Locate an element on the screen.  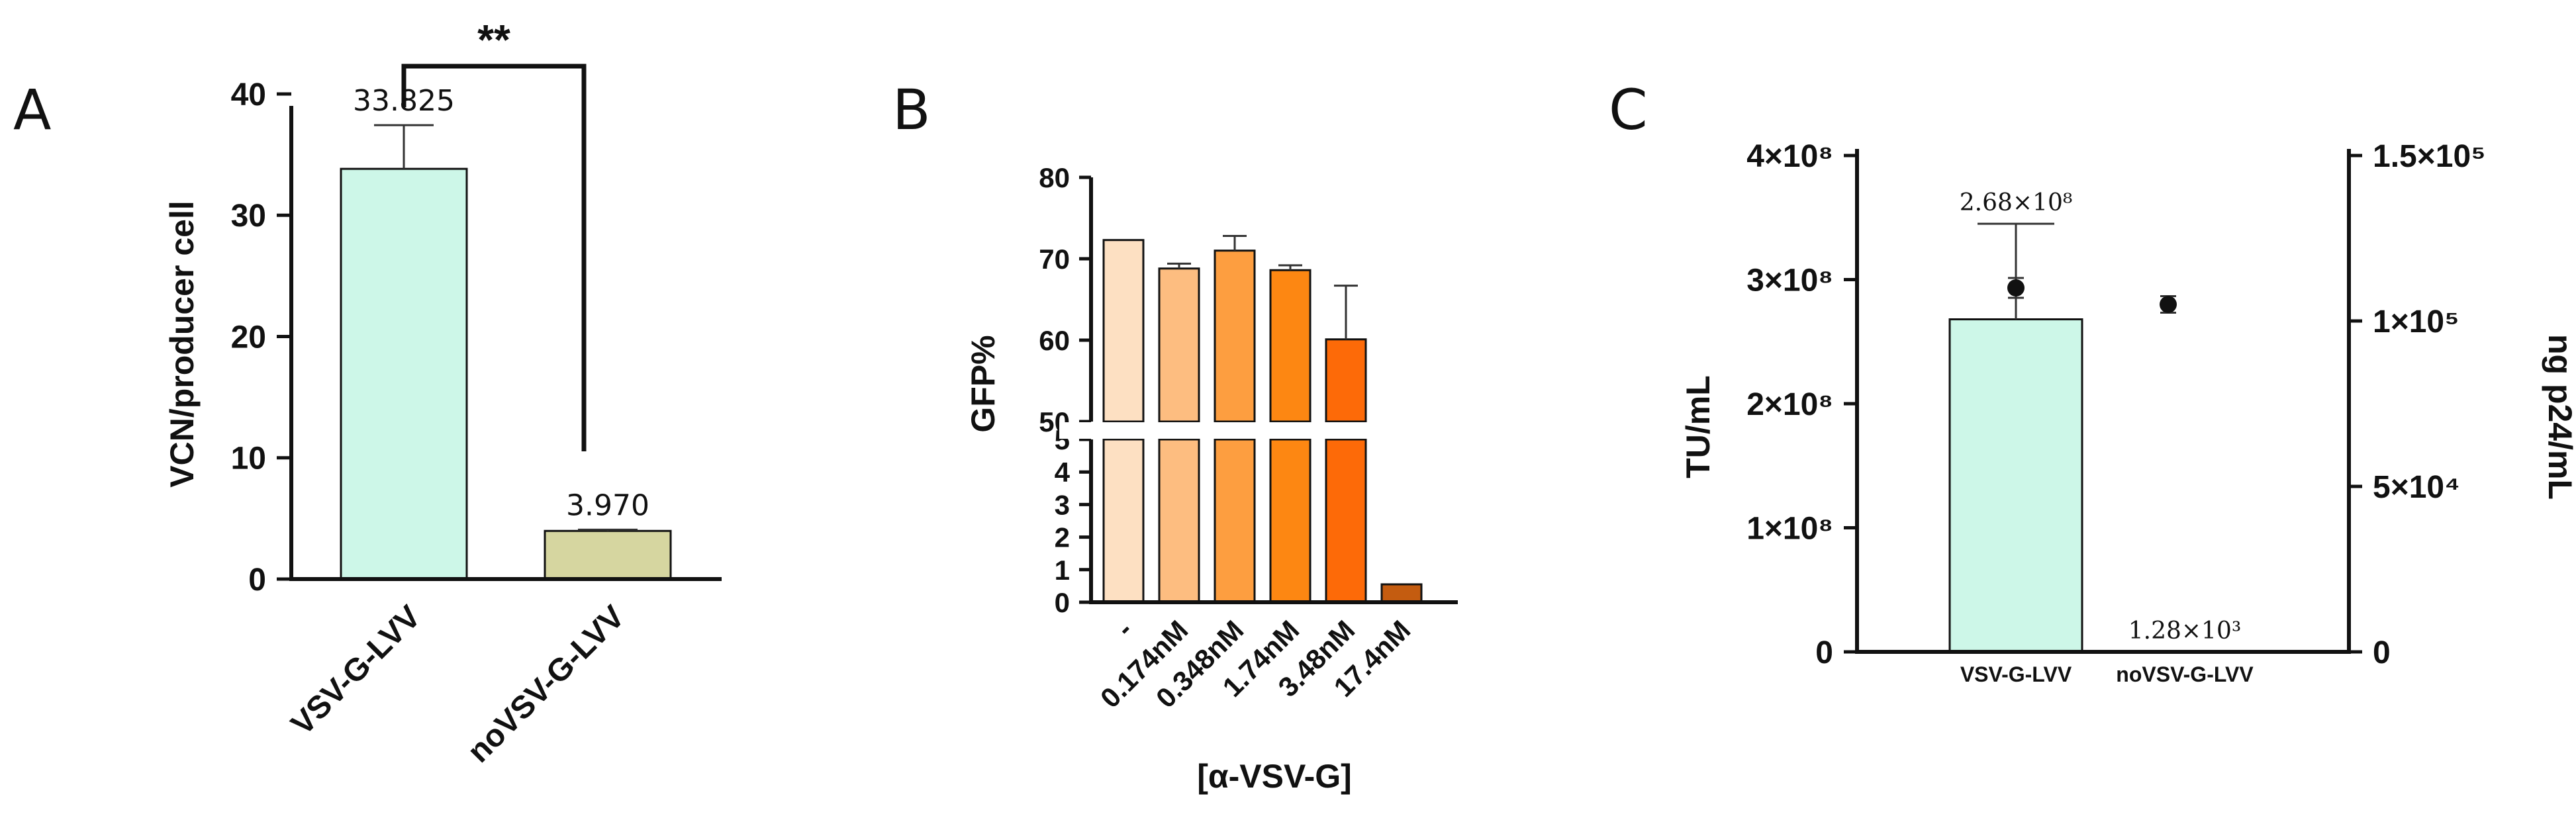
y-tick-label: 60 is located at coordinates (1054, 340).